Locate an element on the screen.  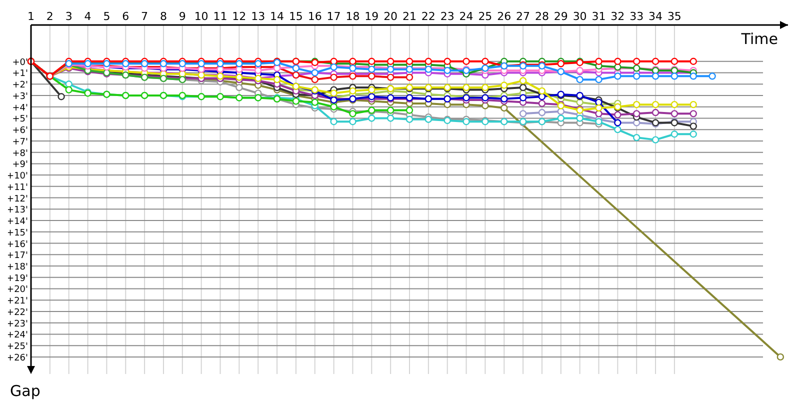
y-tick-label: +5' is located at coordinates (20, 119).